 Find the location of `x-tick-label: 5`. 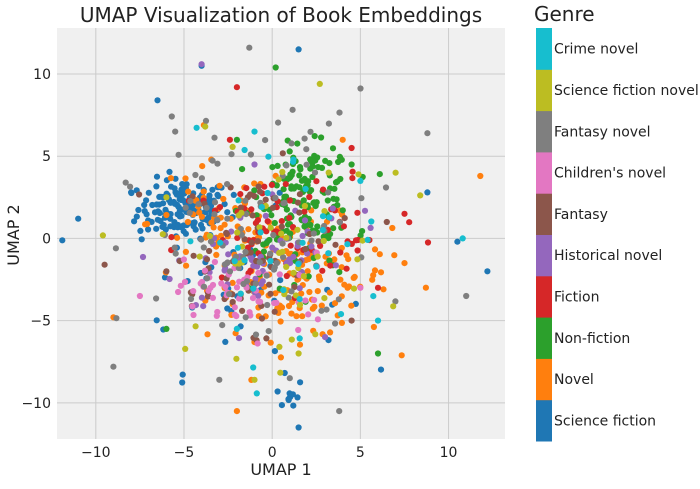

x-tick-label: 5 is located at coordinates (360, 453).